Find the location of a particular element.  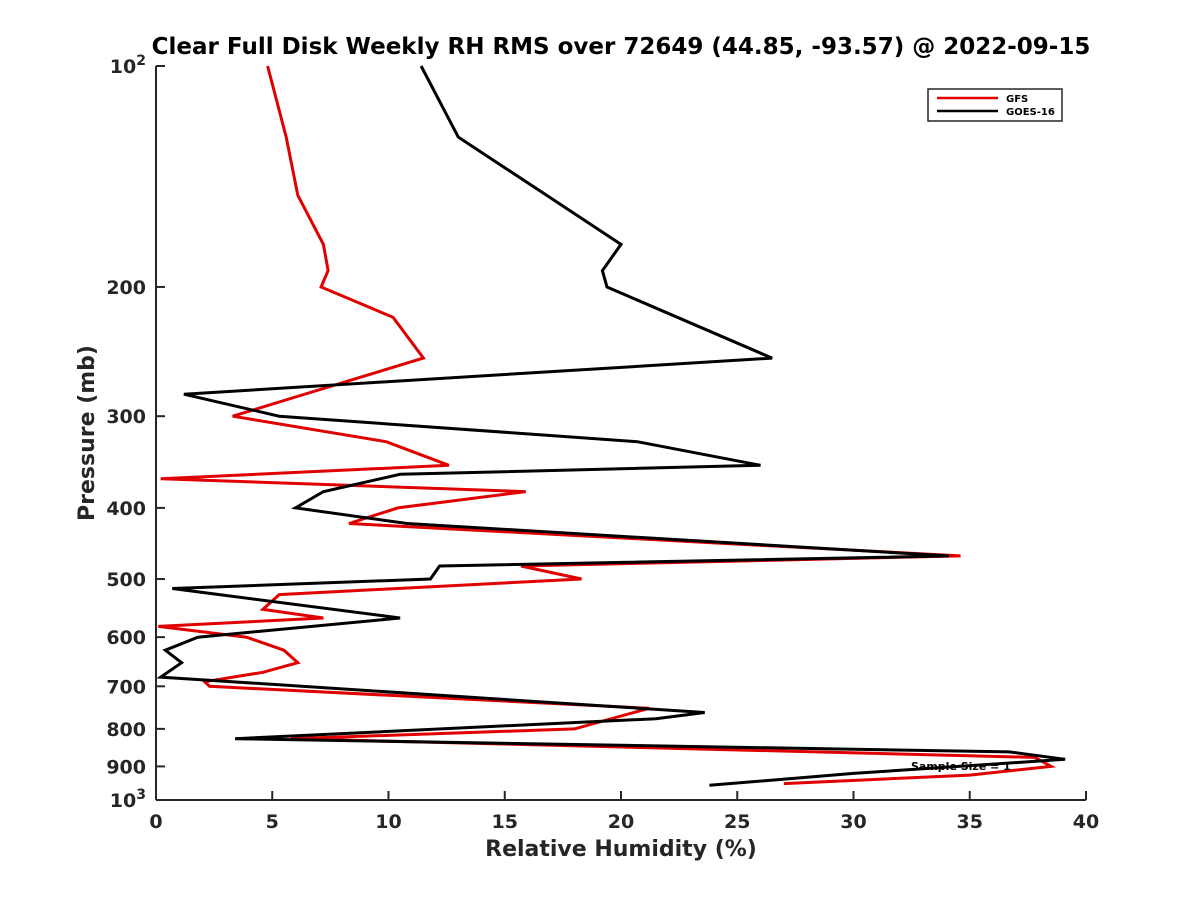

y-tick-label: 10² is located at coordinates (128, 65).